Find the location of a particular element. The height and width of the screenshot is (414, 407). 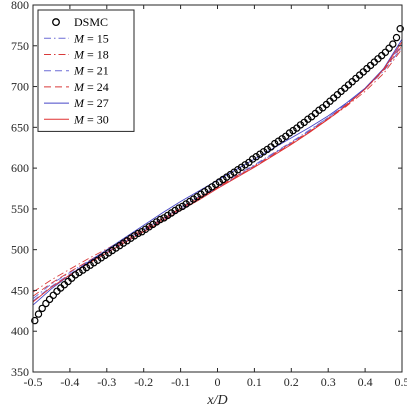

y-tick-label: 550 is located at coordinates (20, 209).